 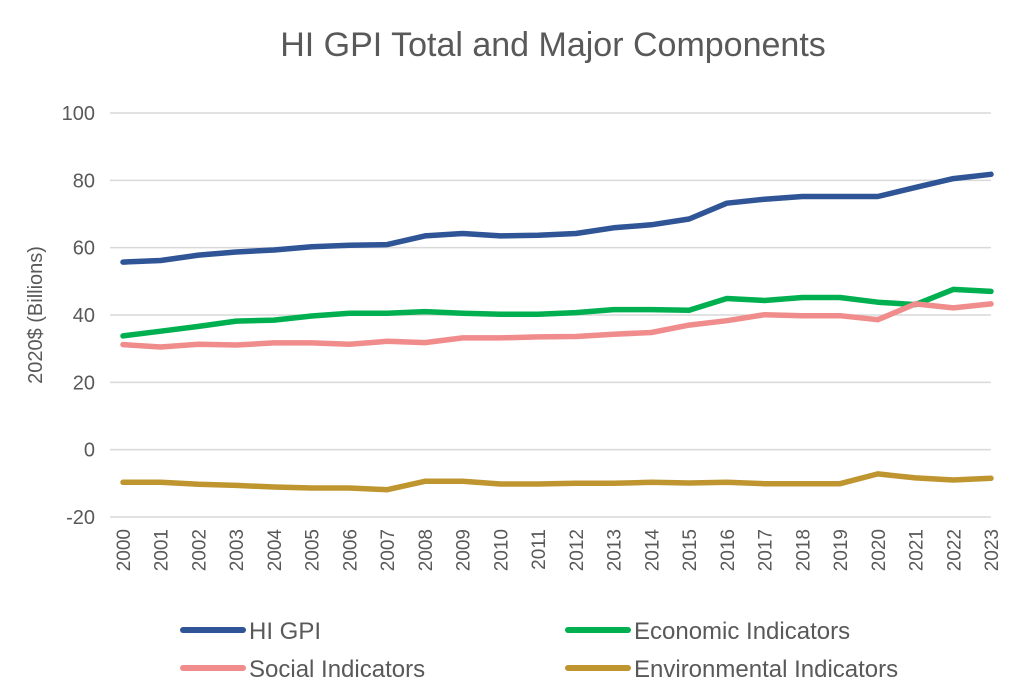 I want to click on legend-item: Economic Indicators, so click(x=707, y=631).